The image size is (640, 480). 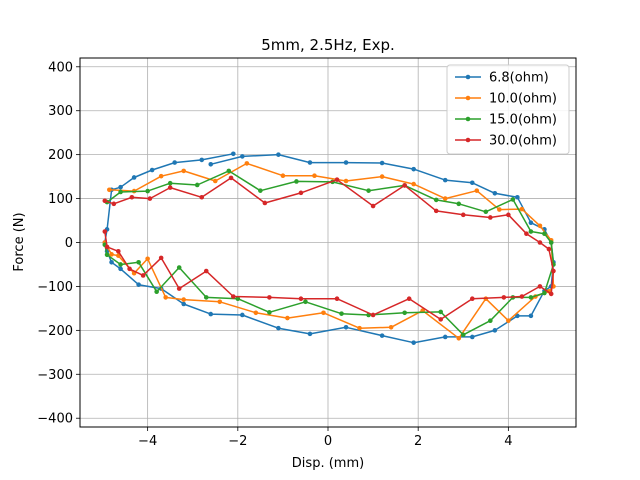 I want to click on y-tick-label: 300, so click(x=60, y=111).